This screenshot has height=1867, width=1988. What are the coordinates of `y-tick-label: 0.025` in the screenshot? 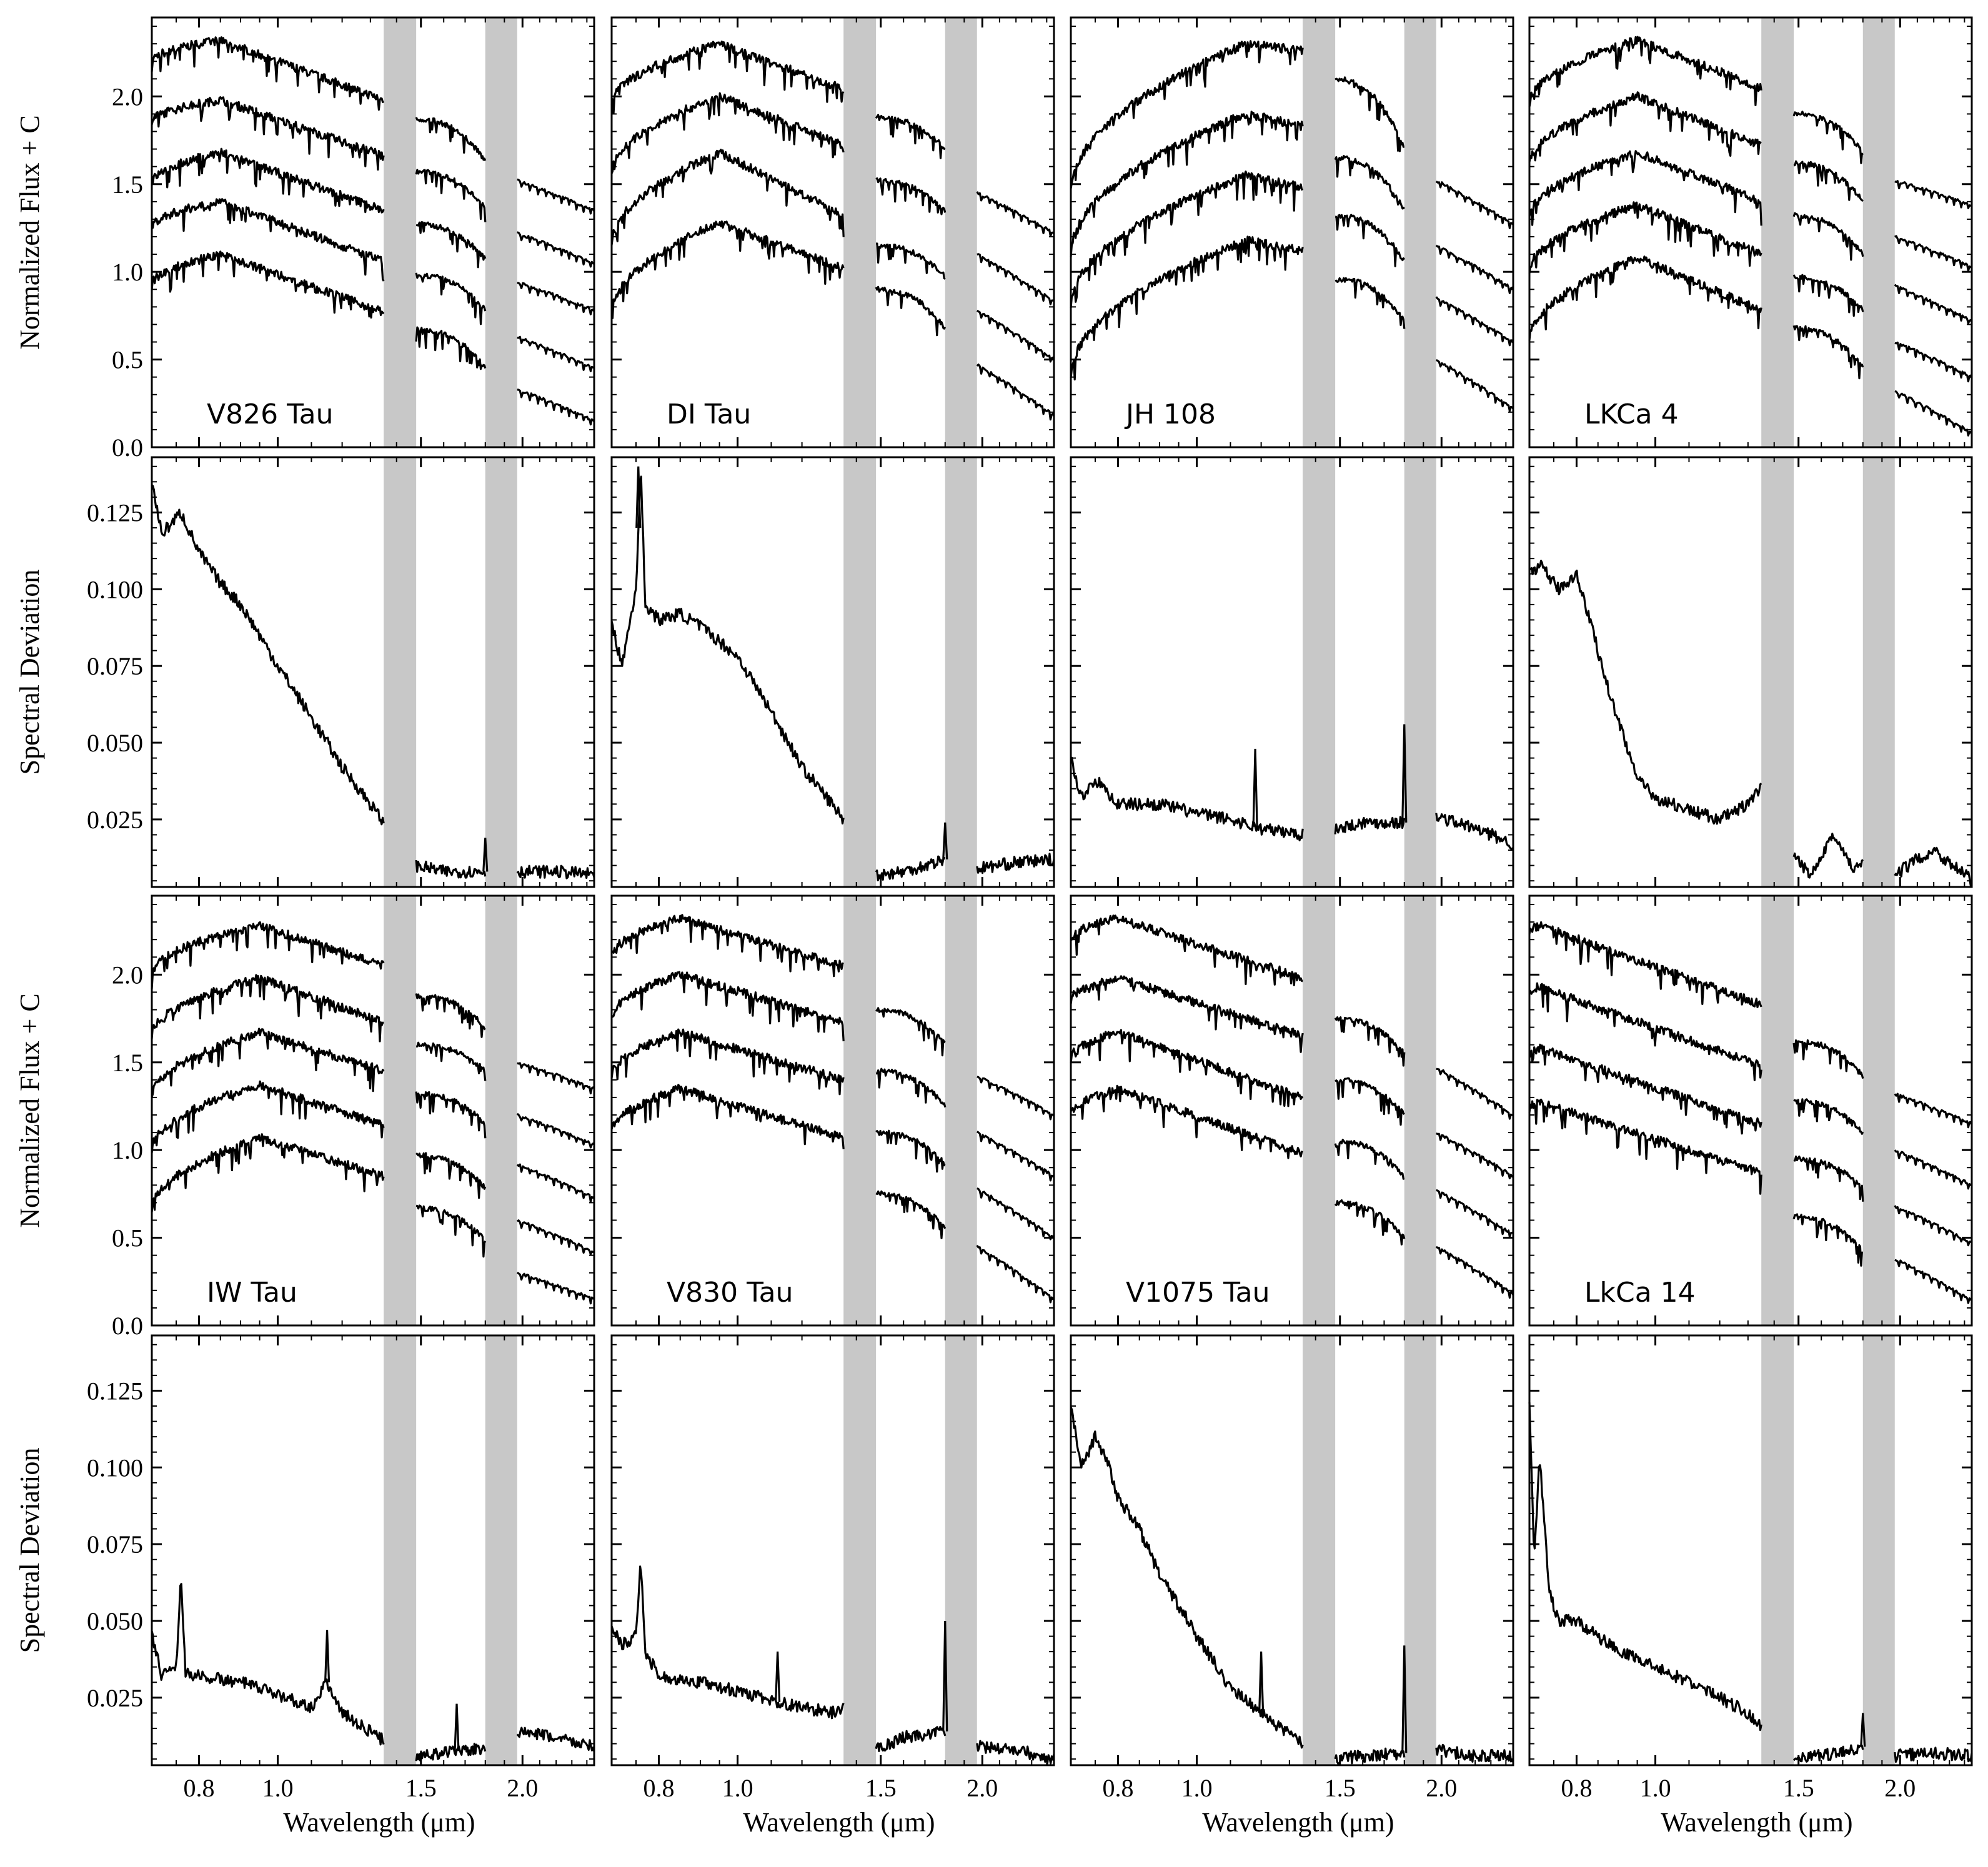 It's located at (115, 820).